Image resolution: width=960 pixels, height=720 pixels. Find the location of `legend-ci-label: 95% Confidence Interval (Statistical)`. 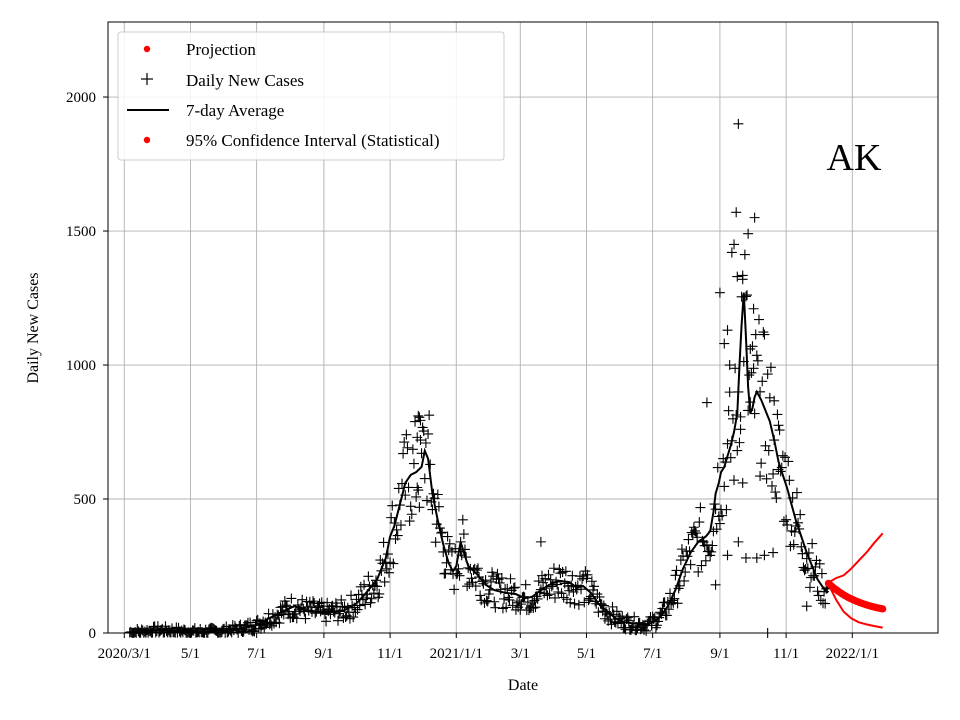

legend-ci-label: 95% Confidence Interval (Statistical) is located at coordinates (313, 140).